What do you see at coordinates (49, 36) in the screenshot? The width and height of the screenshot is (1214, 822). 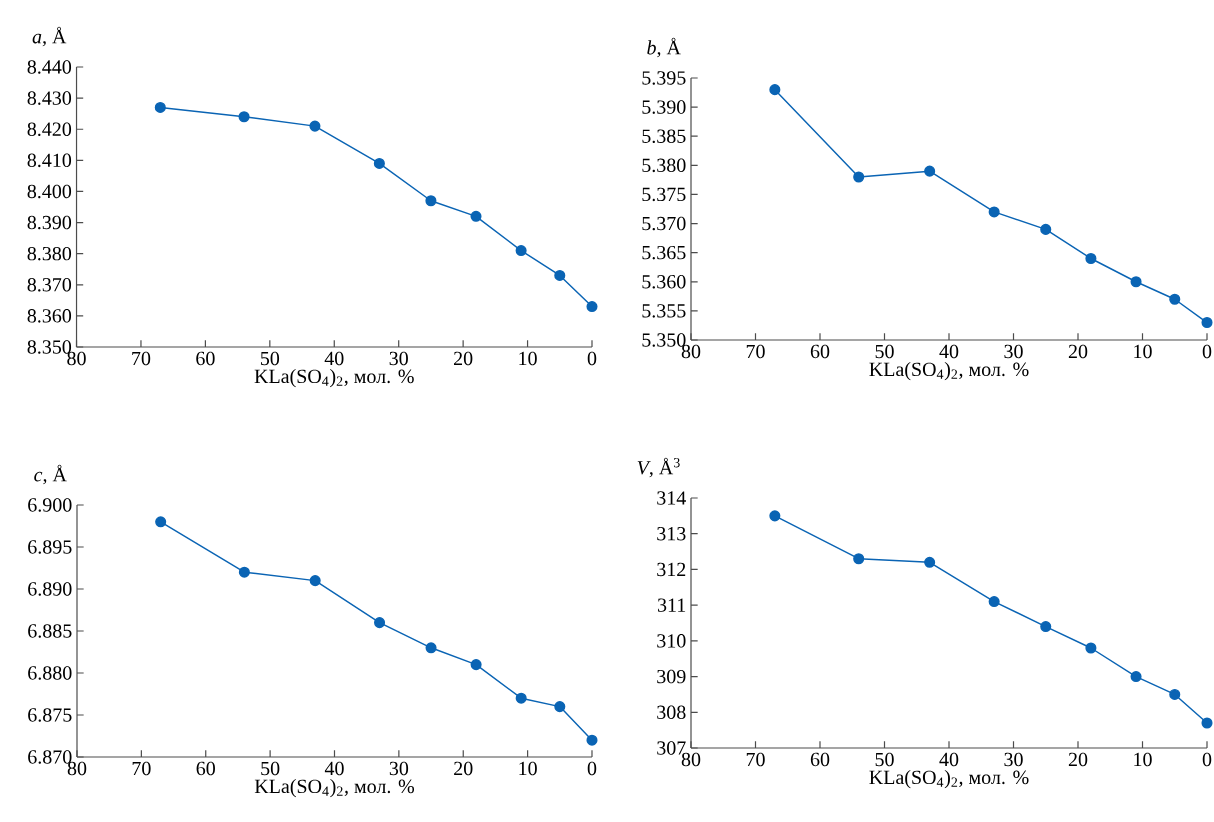 I see `y-axis-title: a, Å` at bounding box center [49, 36].